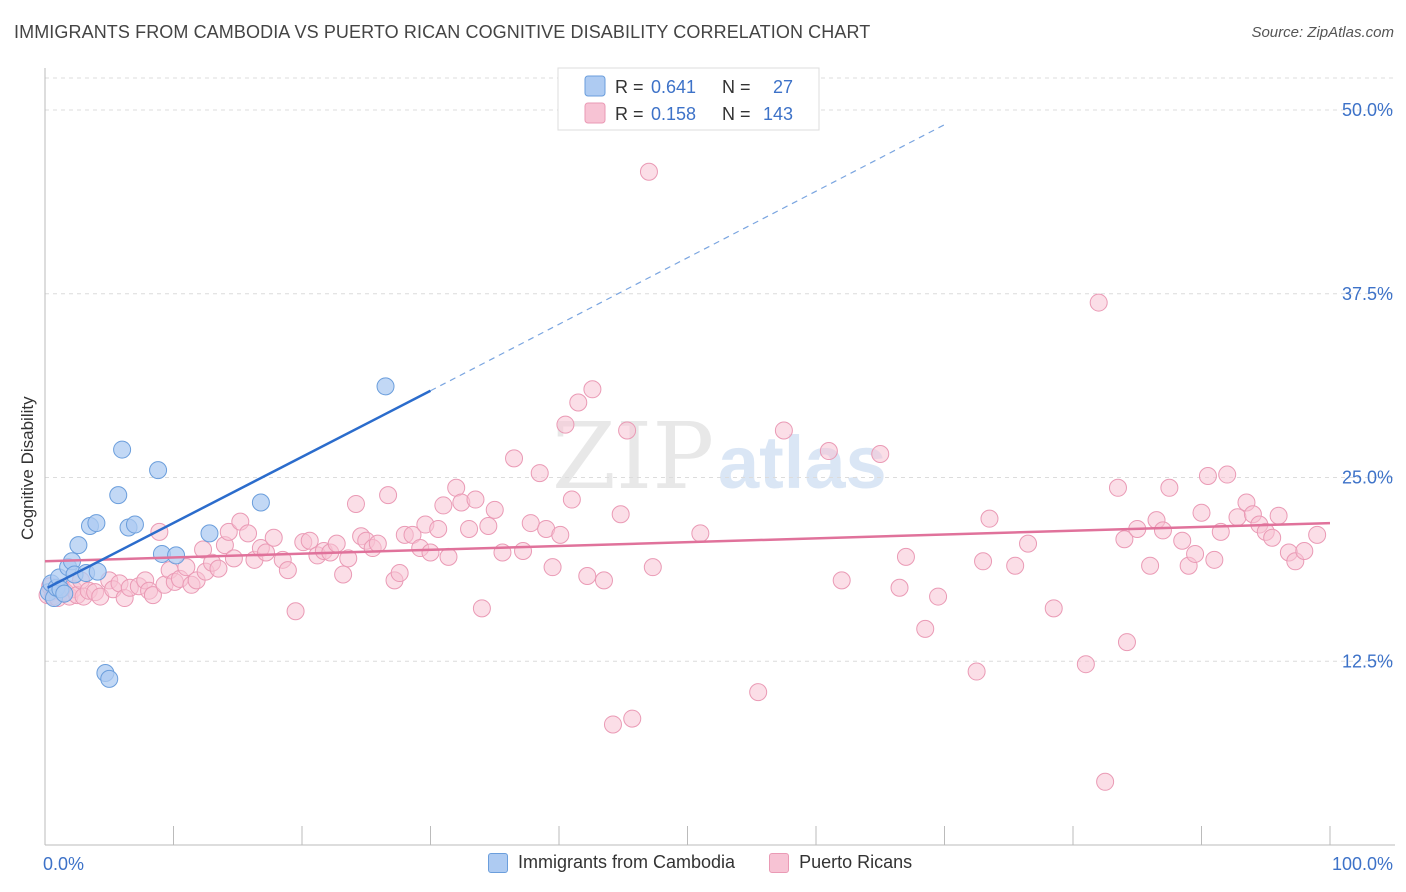 The image size is (1406, 892). What do you see at coordinates (802, 462) in the screenshot?
I see `watermark-atlas: atlas` at bounding box center [802, 462].